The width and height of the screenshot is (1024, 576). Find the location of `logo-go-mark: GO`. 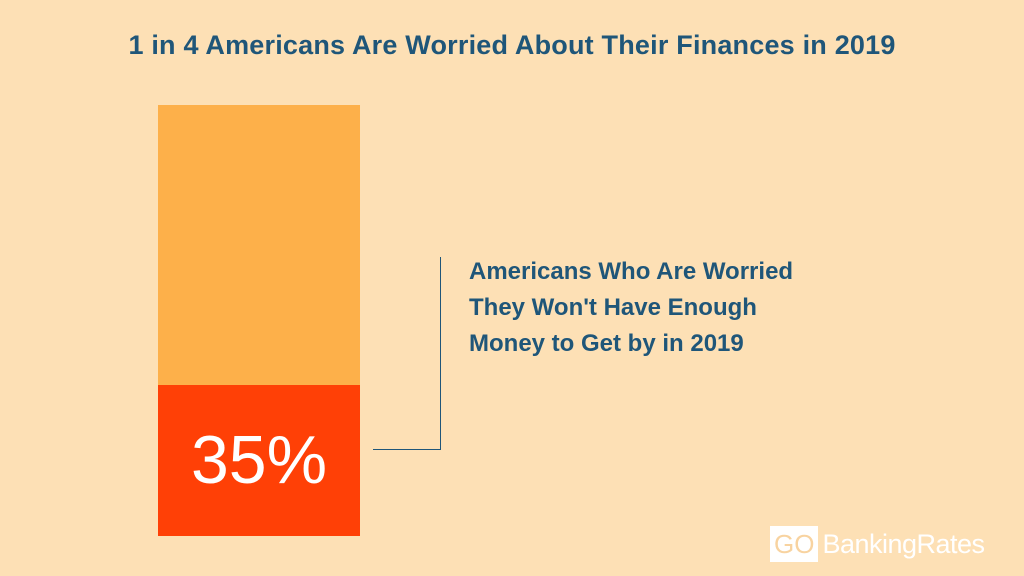

logo-go-mark: GO is located at coordinates (794, 544).